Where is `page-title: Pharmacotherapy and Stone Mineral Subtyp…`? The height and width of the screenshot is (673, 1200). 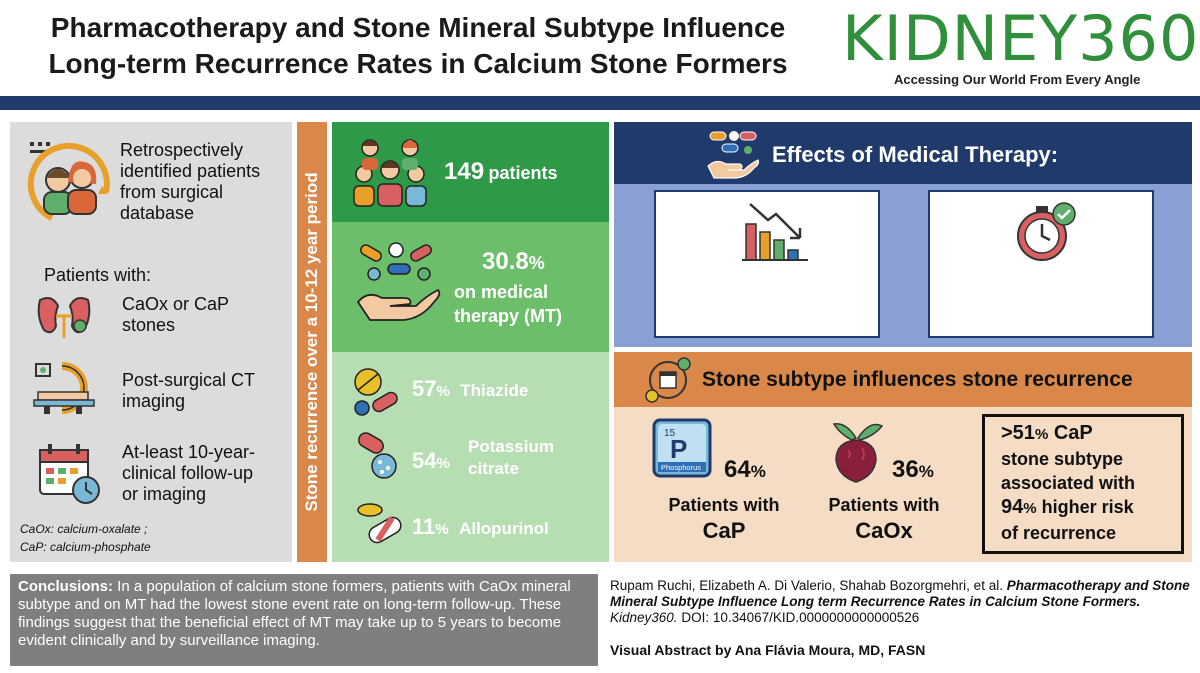
page-title: Pharmacotherapy and Stone Mineral Subtyp… is located at coordinates (418, 46).